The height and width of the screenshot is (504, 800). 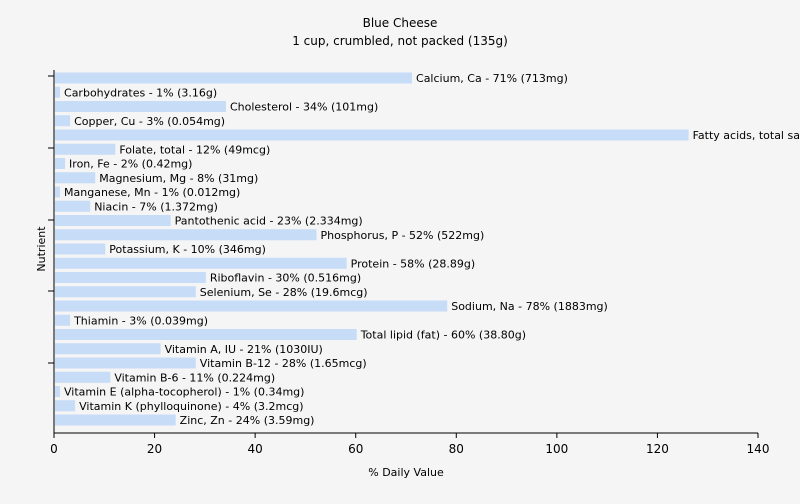 What do you see at coordinates (247, 420) in the screenshot?
I see `bar-label: Zinc, Zn - 24% (3.59mg)` at bounding box center [247, 420].